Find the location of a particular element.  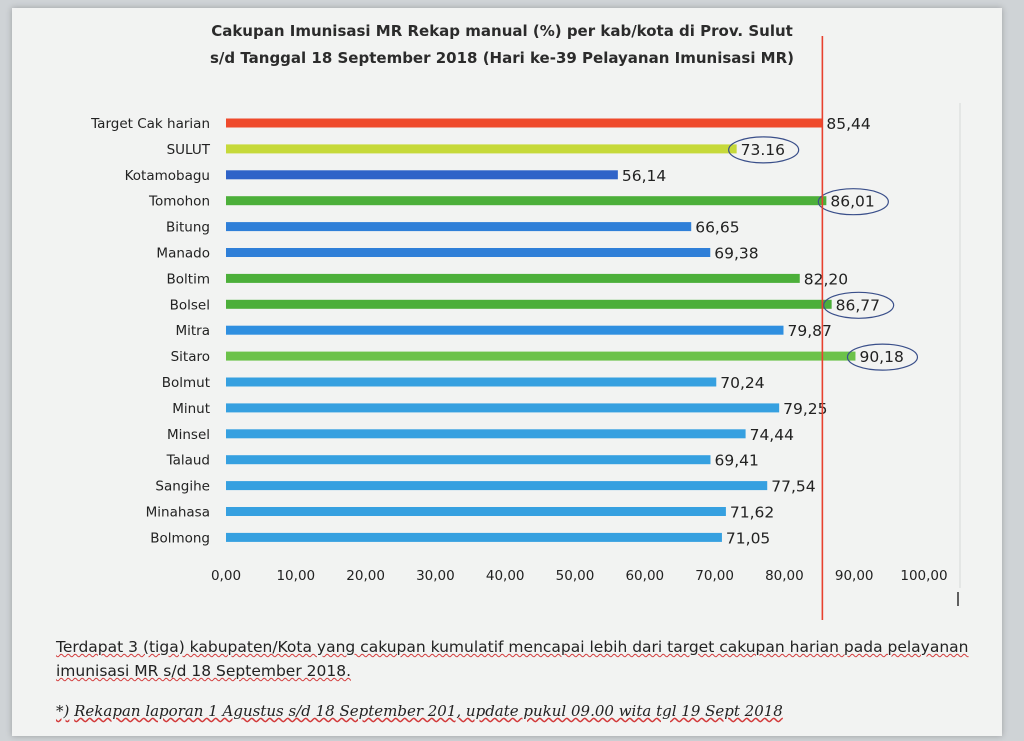

bar-boltim is located at coordinates (513, 278).